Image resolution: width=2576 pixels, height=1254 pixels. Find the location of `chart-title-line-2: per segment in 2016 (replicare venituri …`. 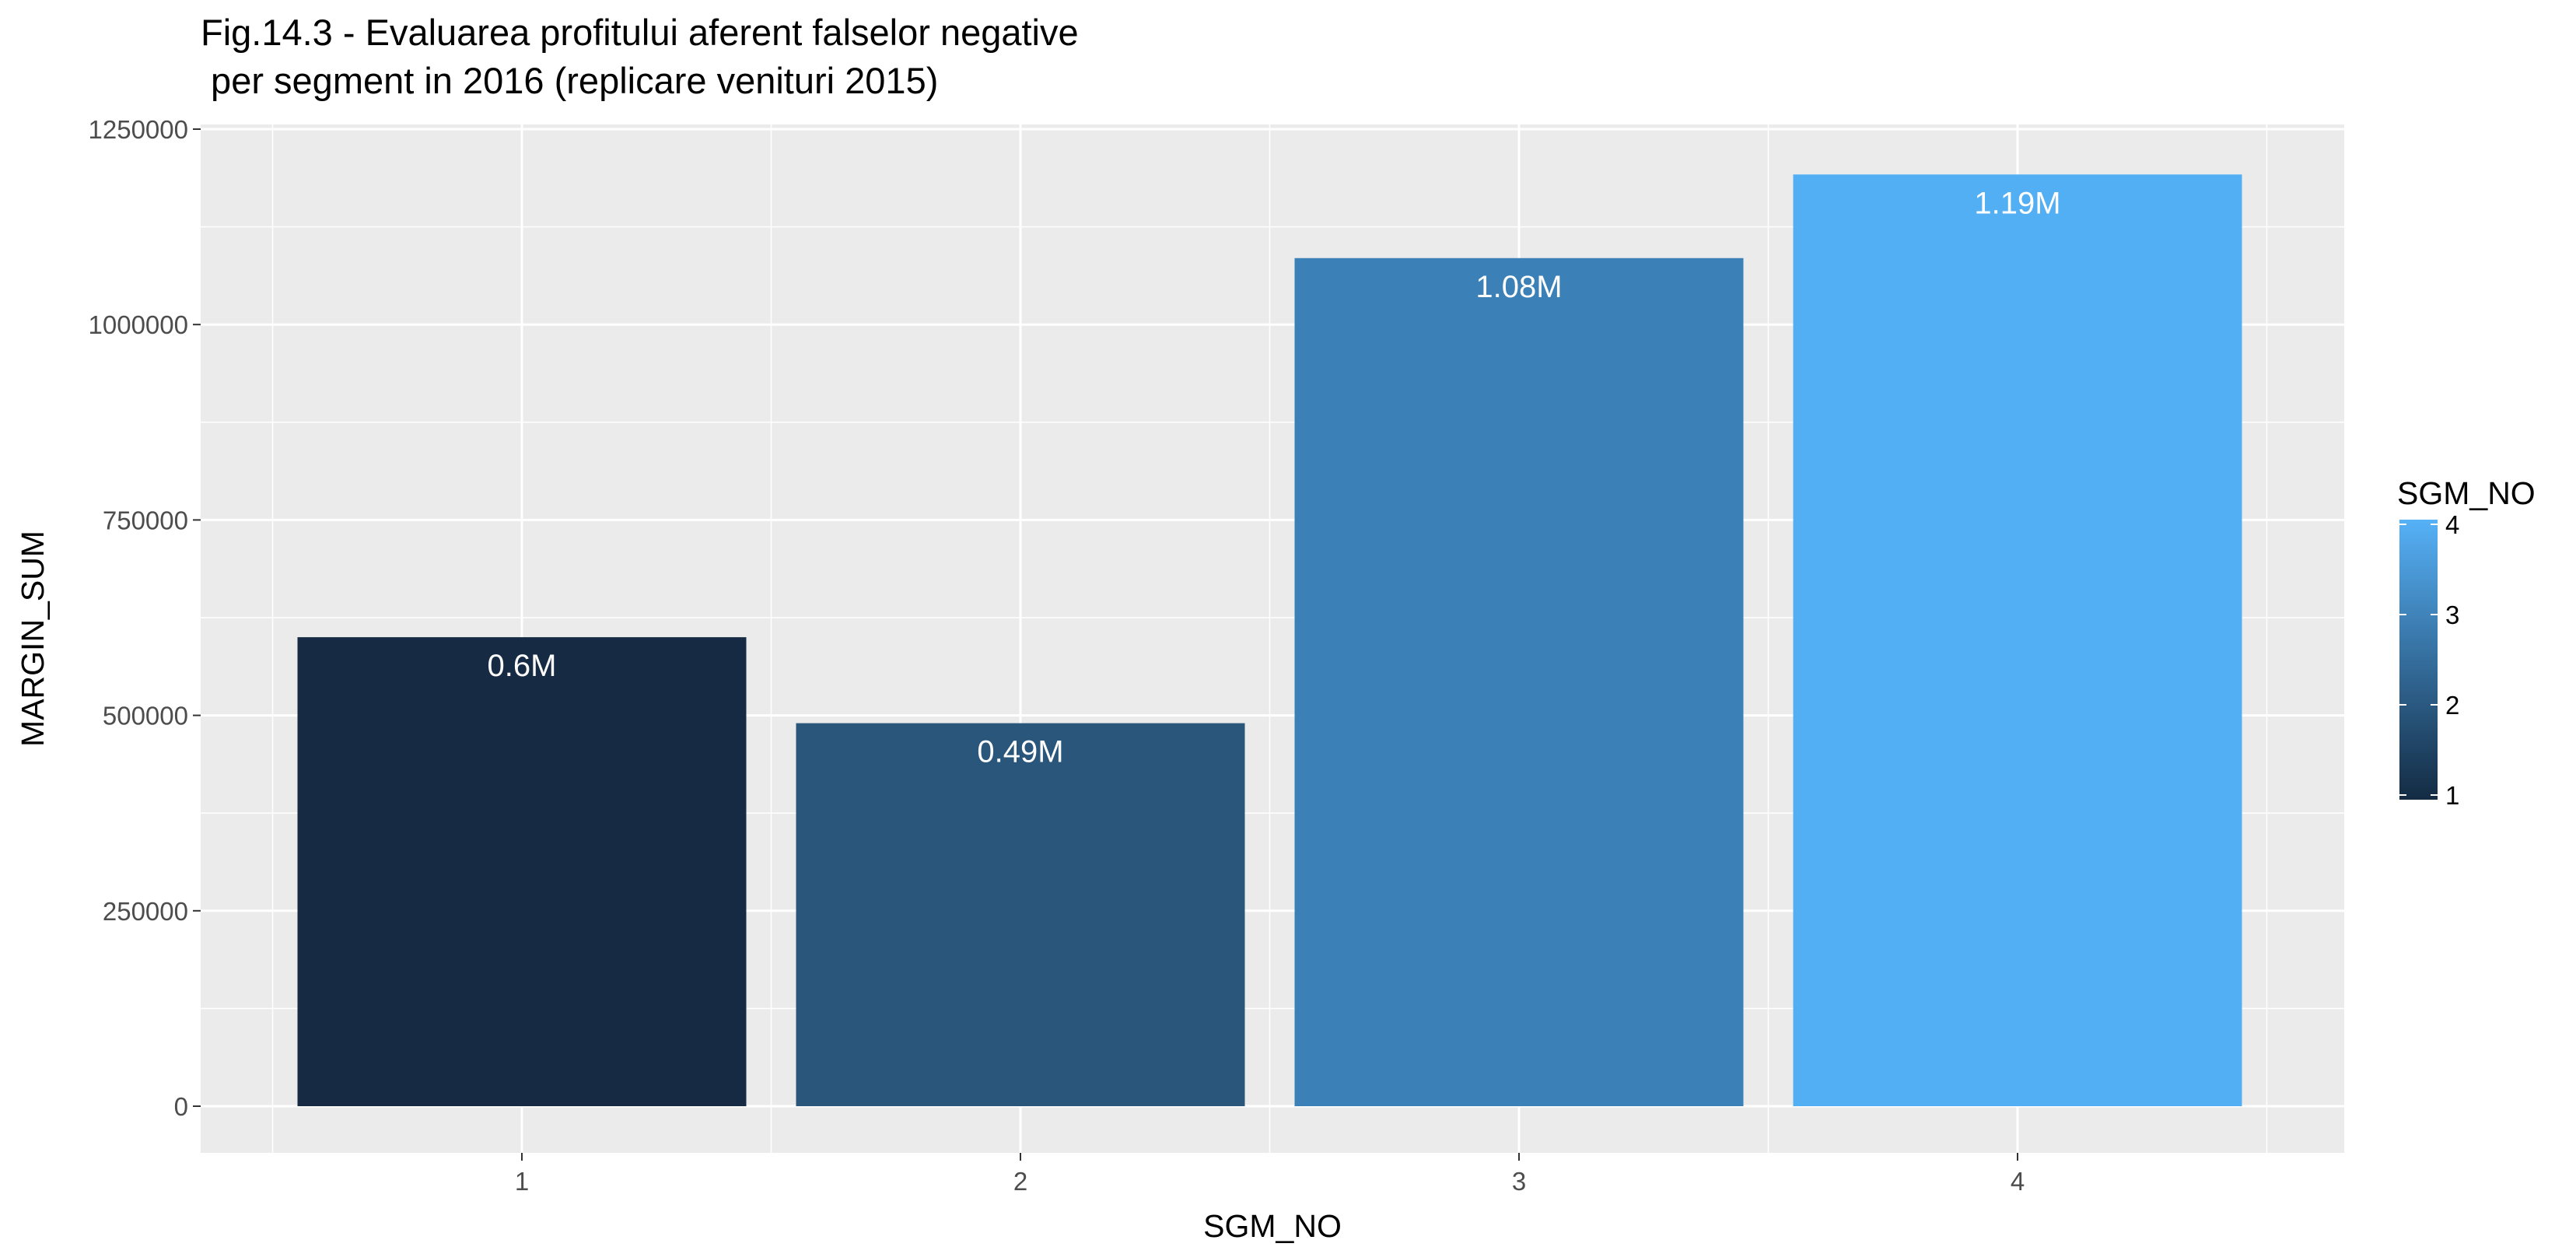

chart-title-line-2: per segment in 2016 (replicare venituri … is located at coordinates (570, 80).